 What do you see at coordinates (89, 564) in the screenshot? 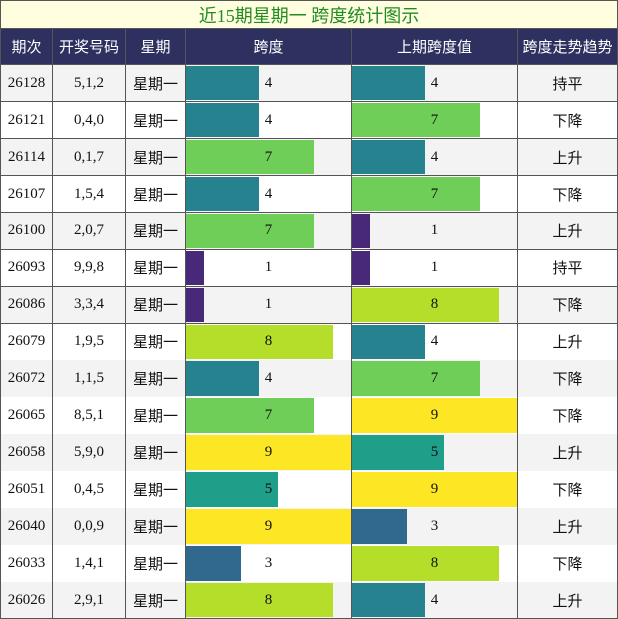
I see `numbers-cell: 1,4,1` at bounding box center [89, 564].